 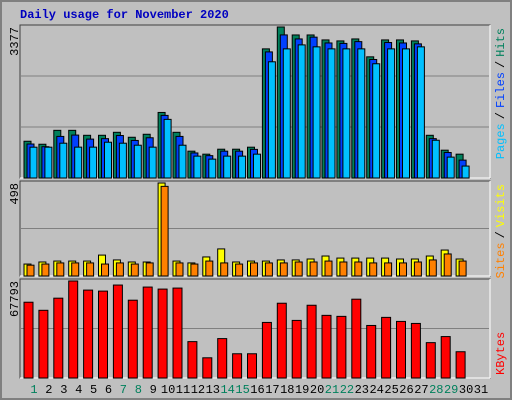 I want to click on legend: Sites / Visits, so click(x=501, y=231).